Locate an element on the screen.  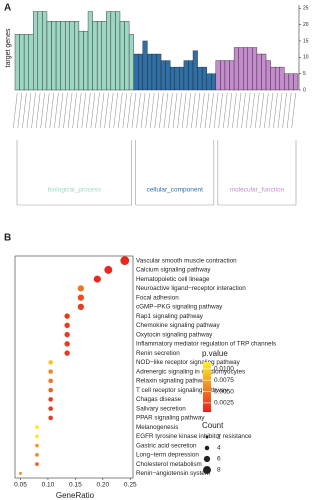
y-tick-label: Calcium signaling pathway is located at coordinates (173, 270).